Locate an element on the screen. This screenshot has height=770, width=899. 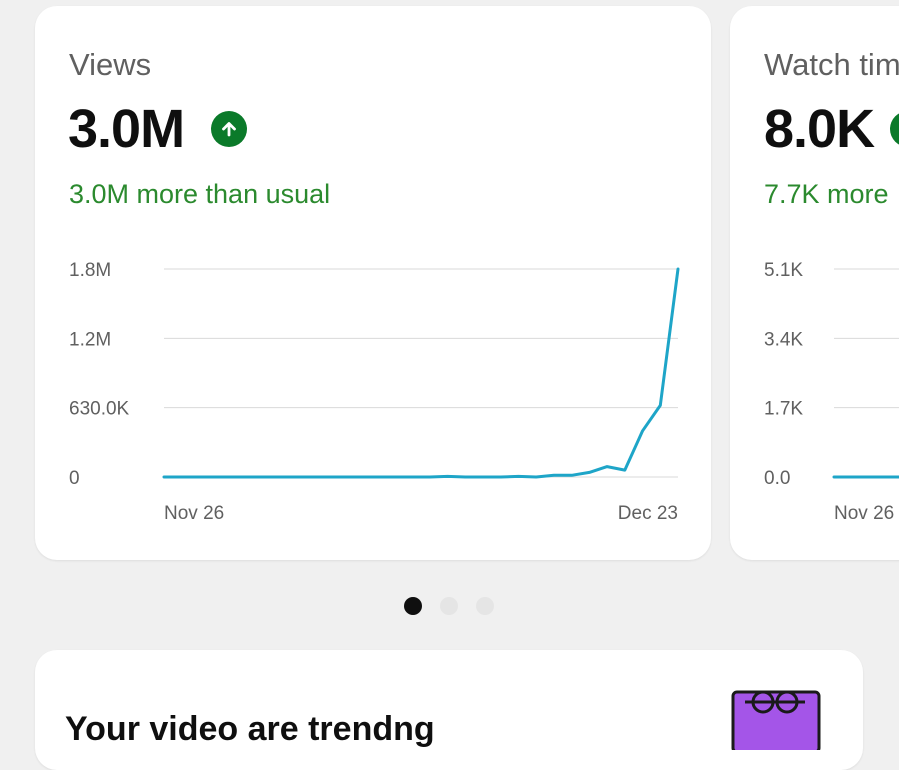
views-card-title: Views is located at coordinates (110, 64).